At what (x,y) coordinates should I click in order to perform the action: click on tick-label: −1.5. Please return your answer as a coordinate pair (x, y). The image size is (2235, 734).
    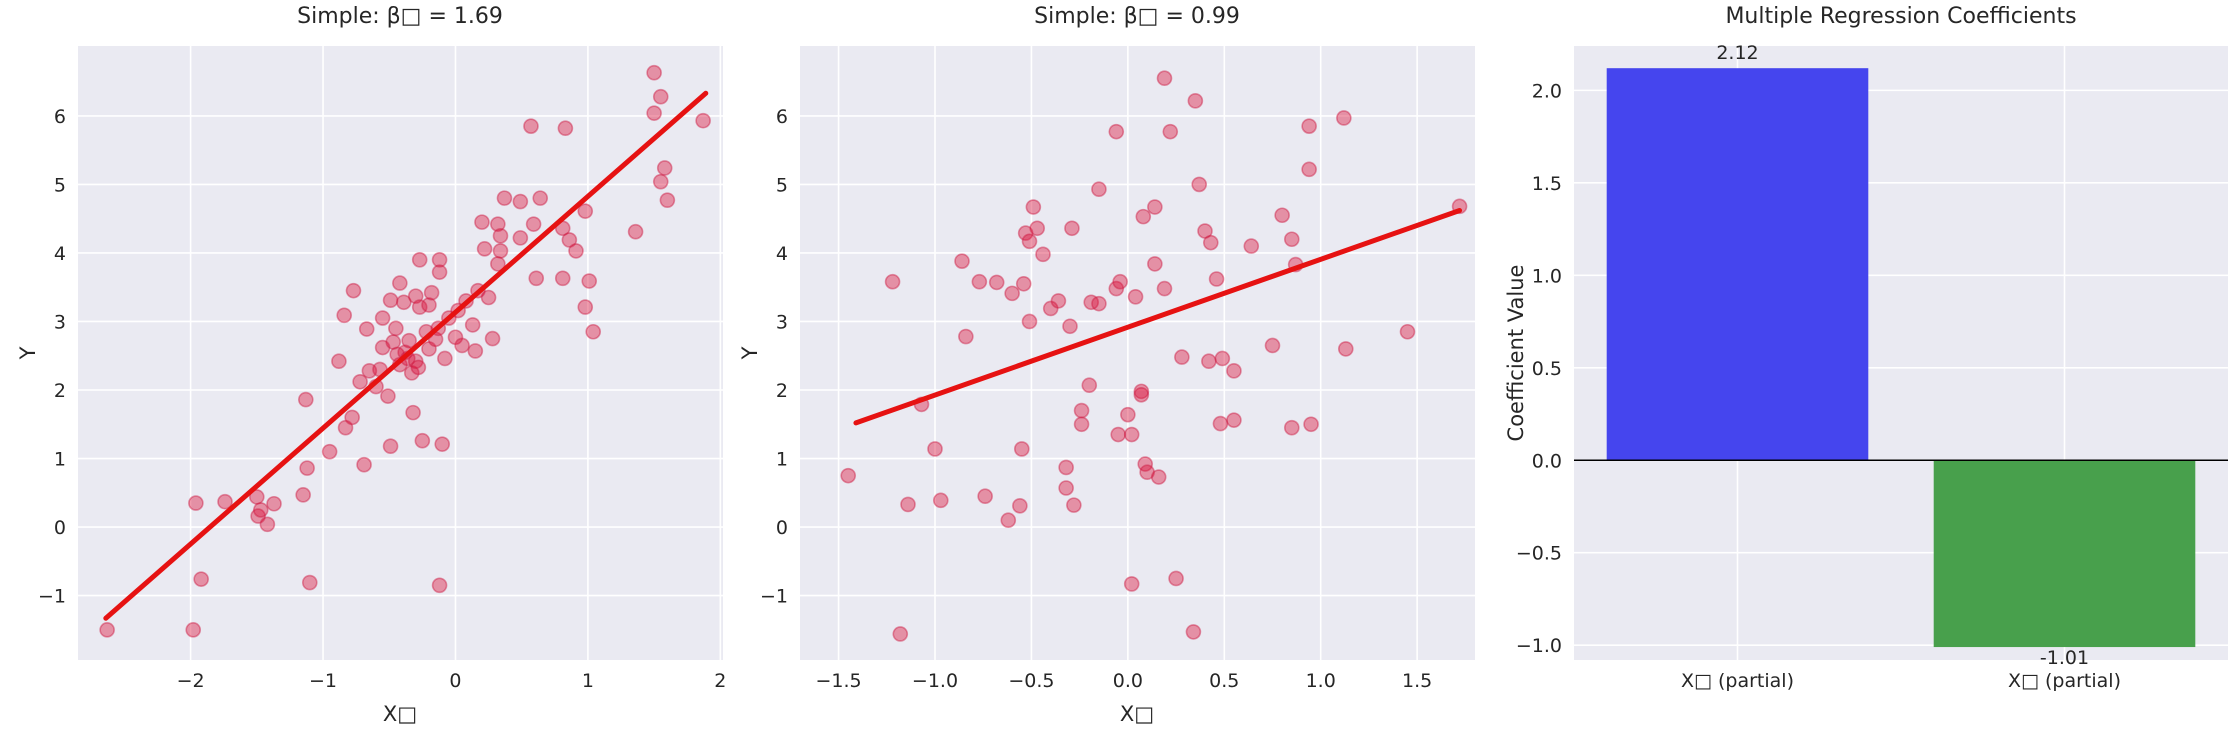
    Looking at the image, I should click on (839, 681).